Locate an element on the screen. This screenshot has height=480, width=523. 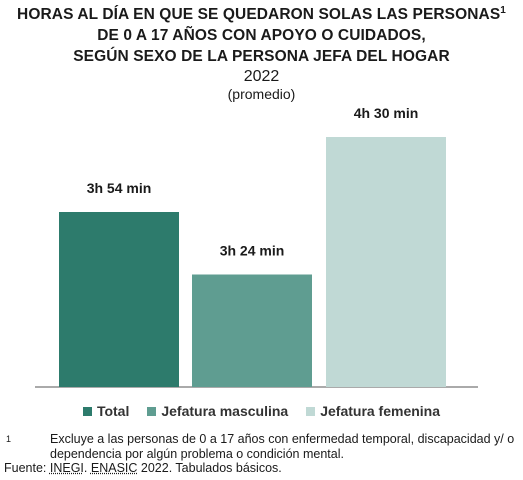
legend-swatch-jefatura-masculina is located at coordinates (152, 411).